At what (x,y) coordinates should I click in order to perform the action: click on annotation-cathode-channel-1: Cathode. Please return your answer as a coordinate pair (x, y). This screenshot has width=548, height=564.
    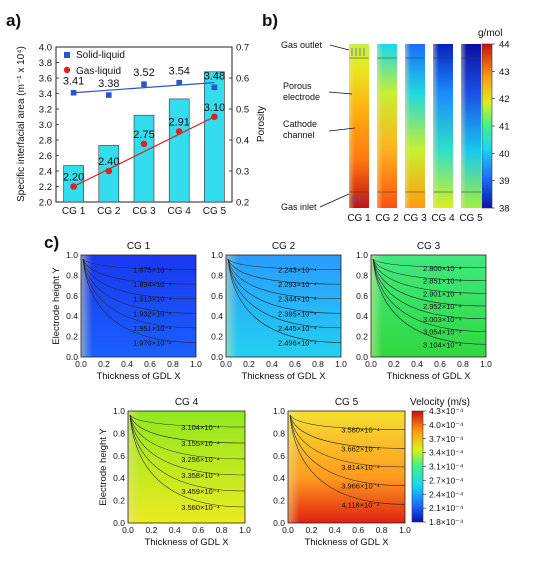
    Looking at the image, I should click on (300, 124).